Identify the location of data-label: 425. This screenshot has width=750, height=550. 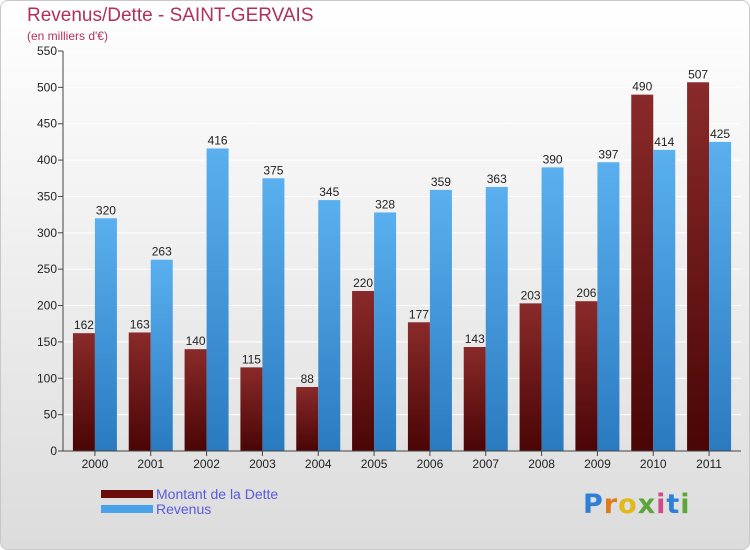
(720, 134).